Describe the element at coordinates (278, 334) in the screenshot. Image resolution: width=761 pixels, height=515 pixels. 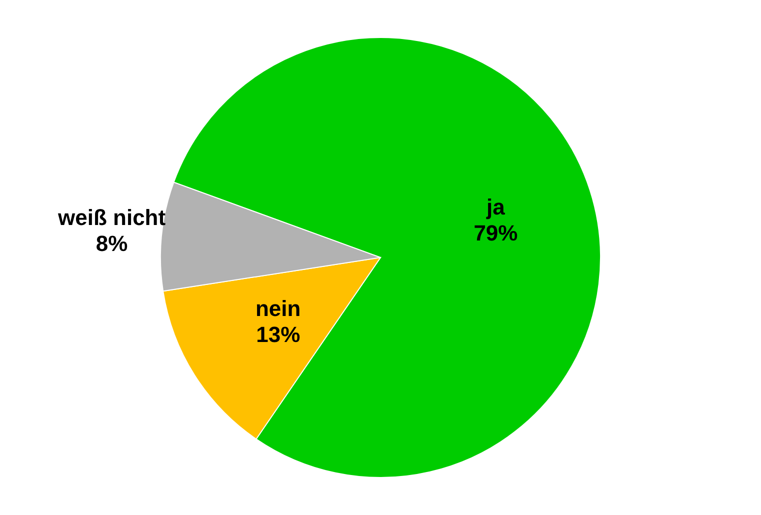
I see `data-label: 13%` at that location.